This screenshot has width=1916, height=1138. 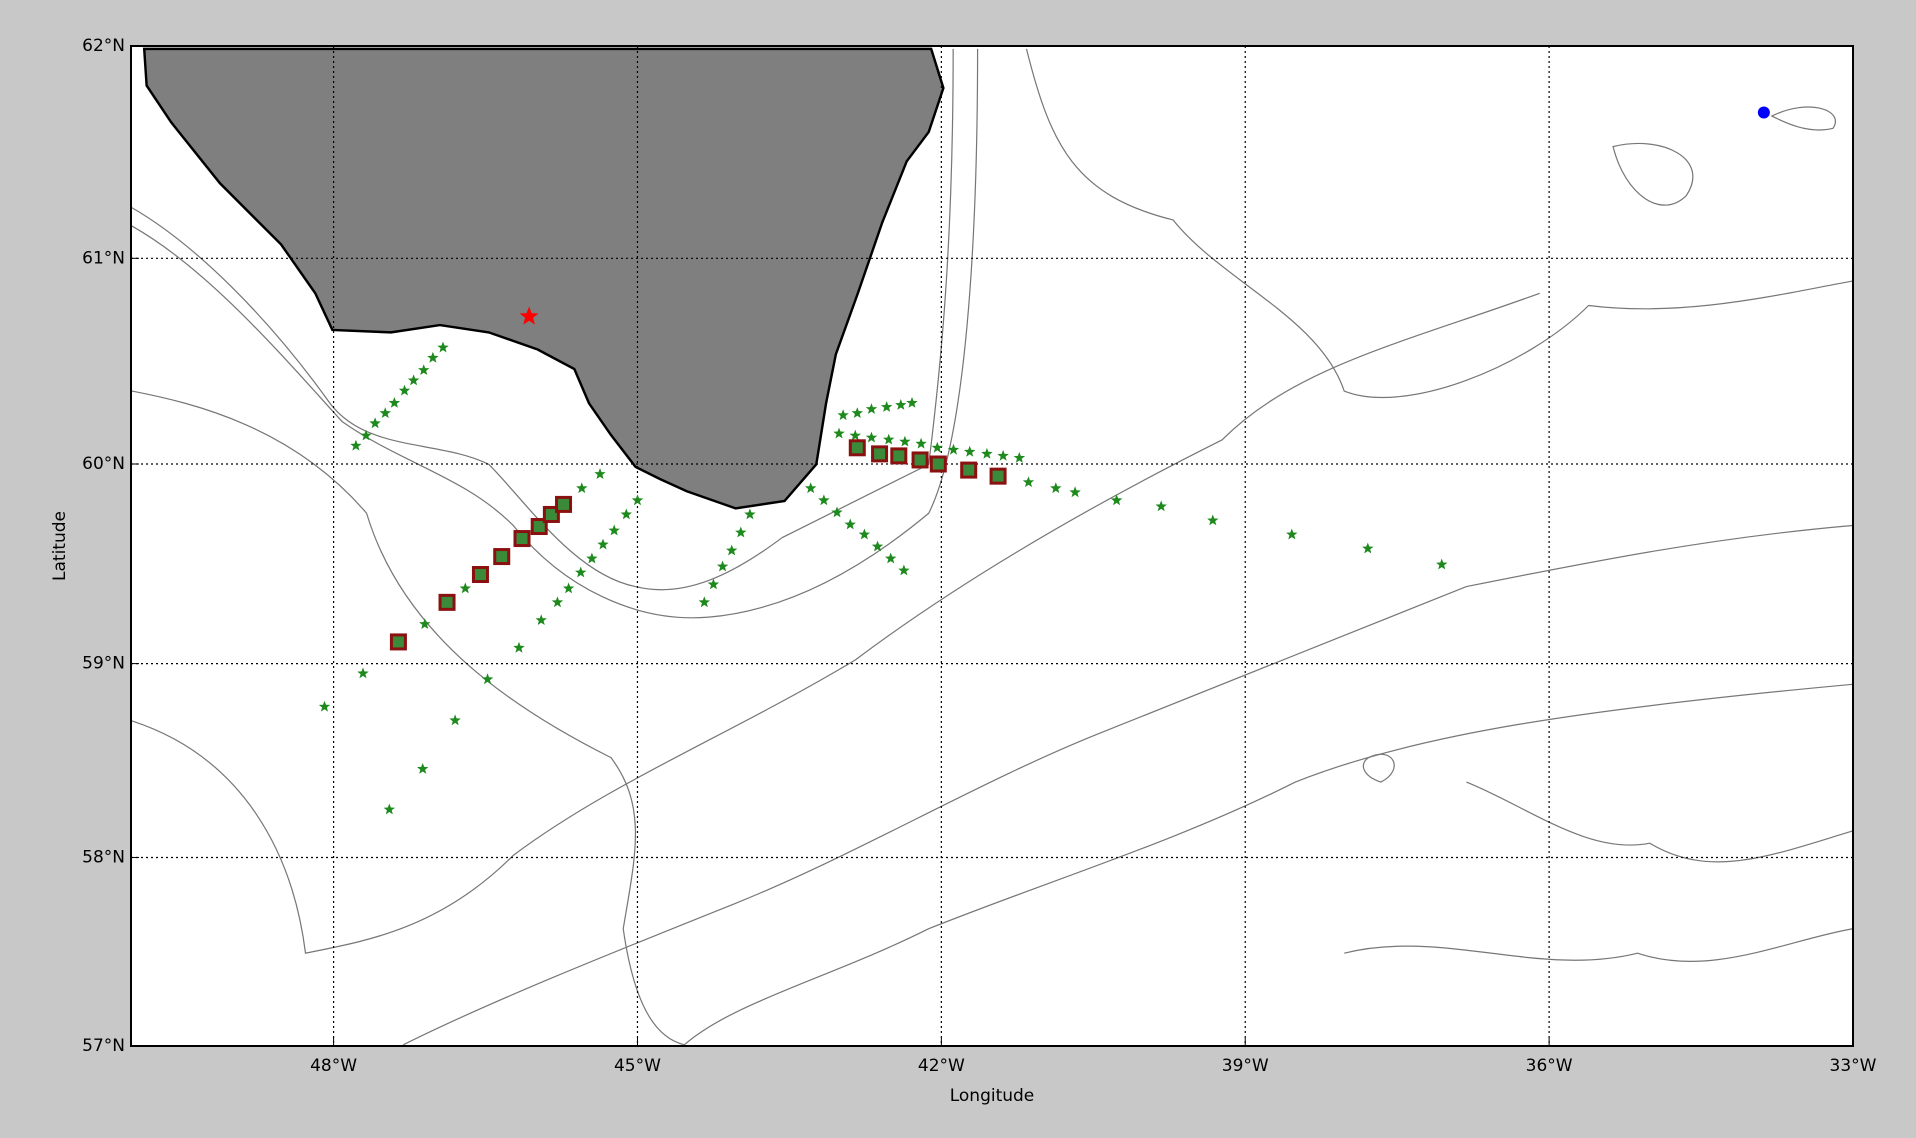 I want to click on x-tick-label: 33°W, so click(x=1853, y=1066).